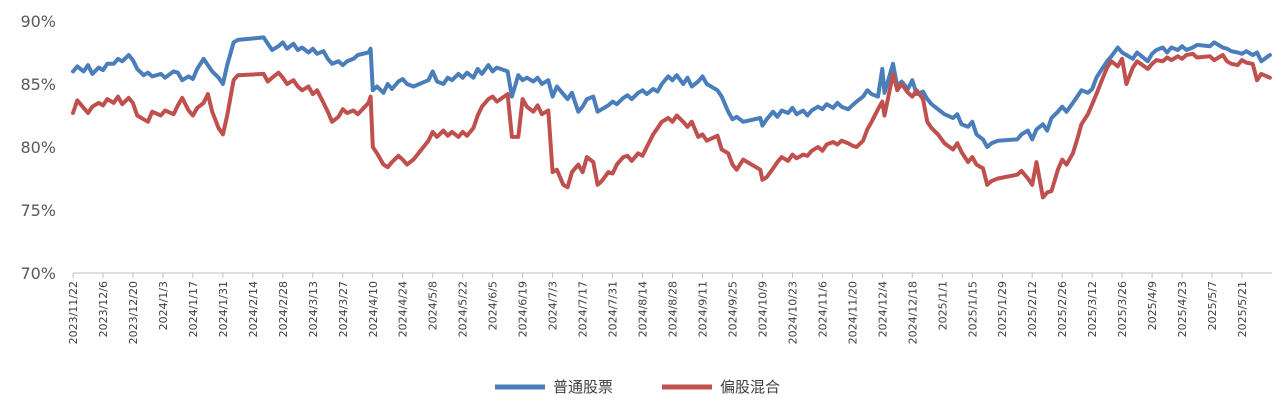  What do you see at coordinates (613, 309) in the screenshot?
I see `x-tick-label: 2024/7/31` at bounding box center [613, 309].